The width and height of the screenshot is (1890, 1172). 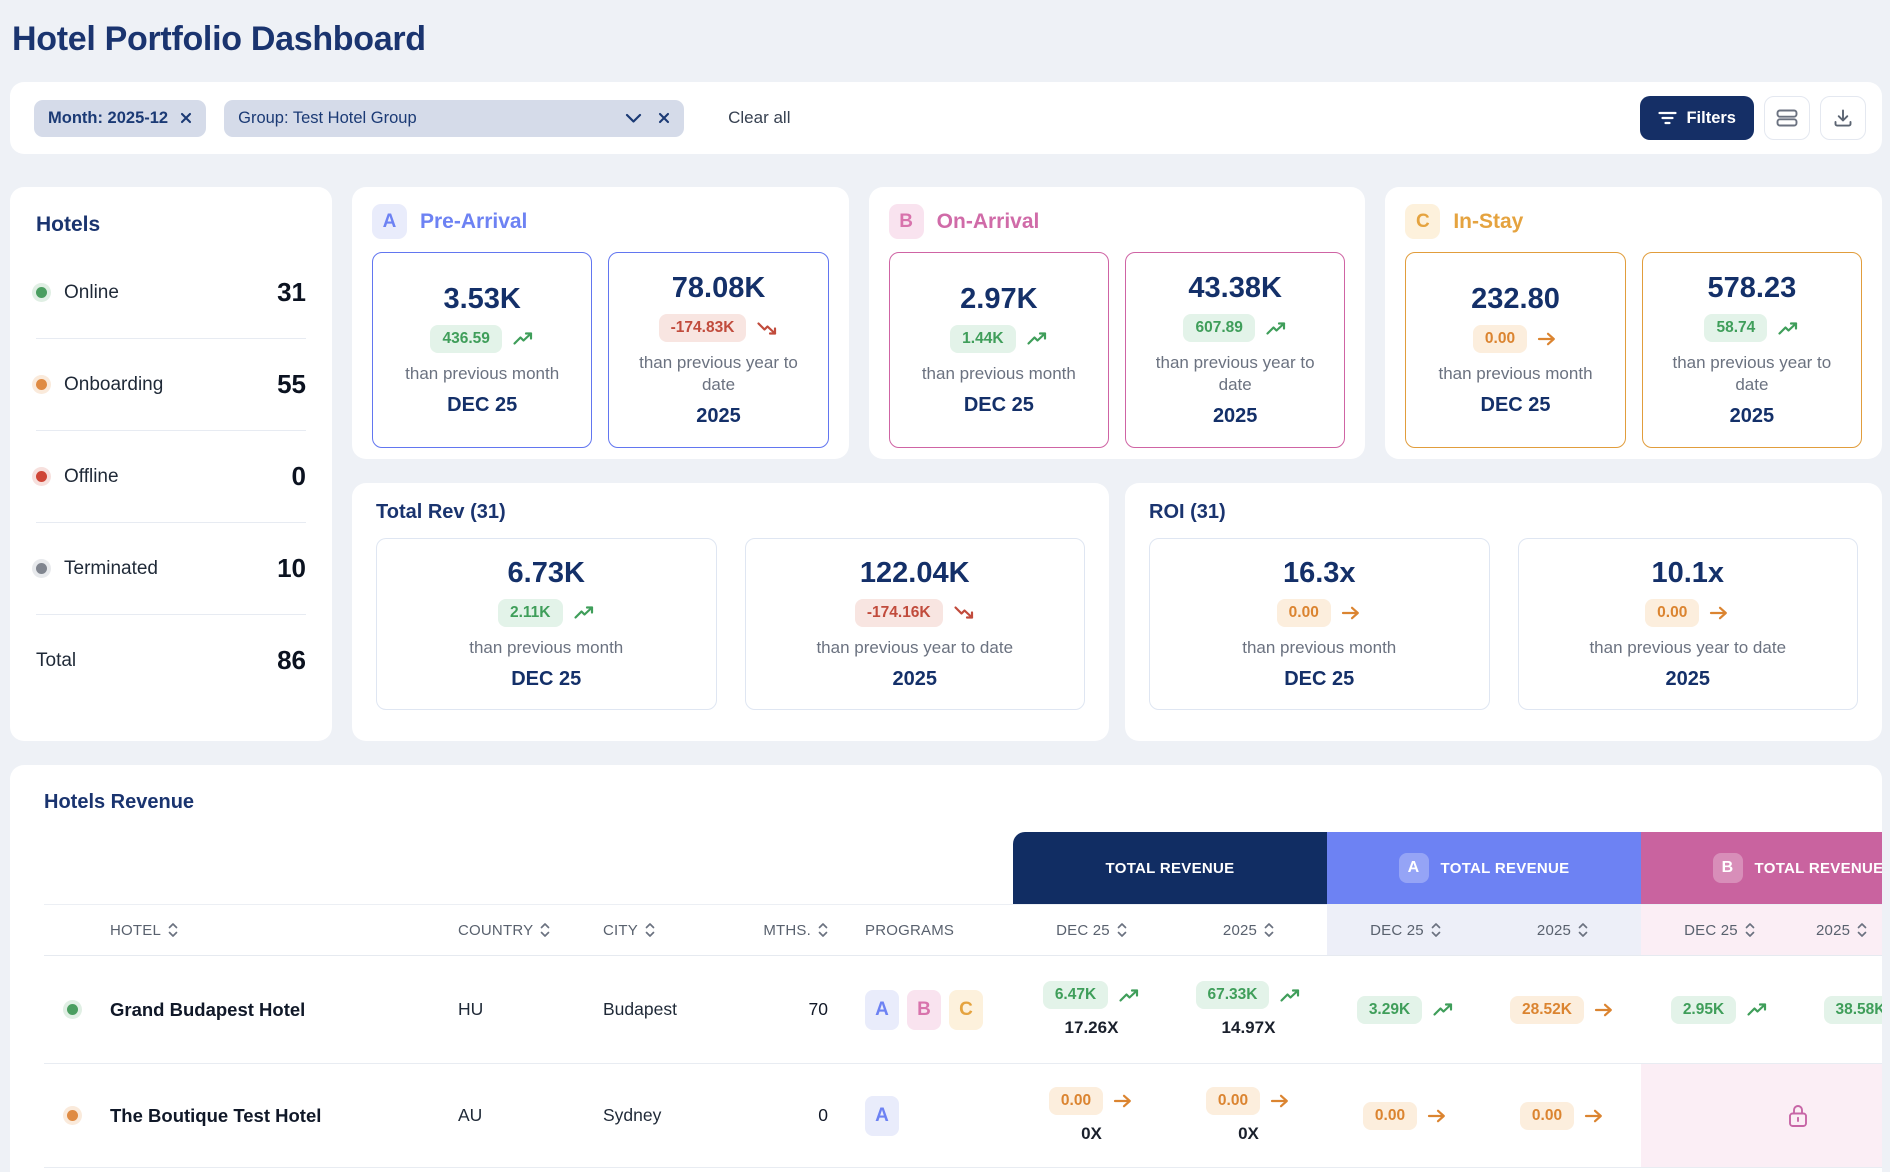 What do you see at coordinates (219, 39) in the screenshot?
I see `page-title: Hotel Portfolio Dashboard` at bounding box center [219, 39].